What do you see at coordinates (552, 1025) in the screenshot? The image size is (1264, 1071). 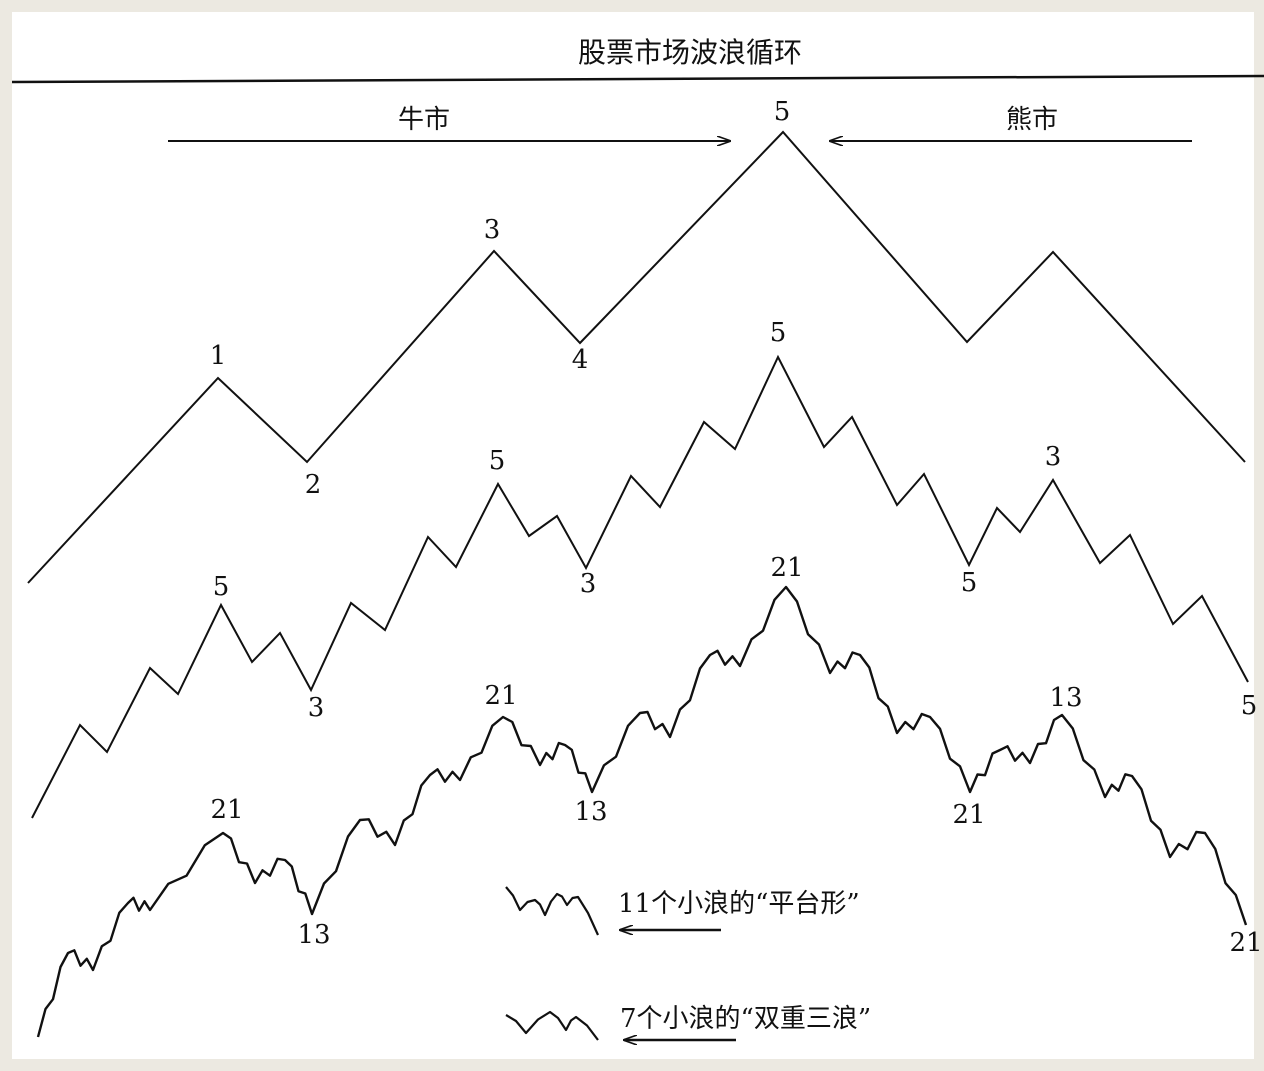 I see `double-three-pattern-icon` at bounding box center [552, 1025].